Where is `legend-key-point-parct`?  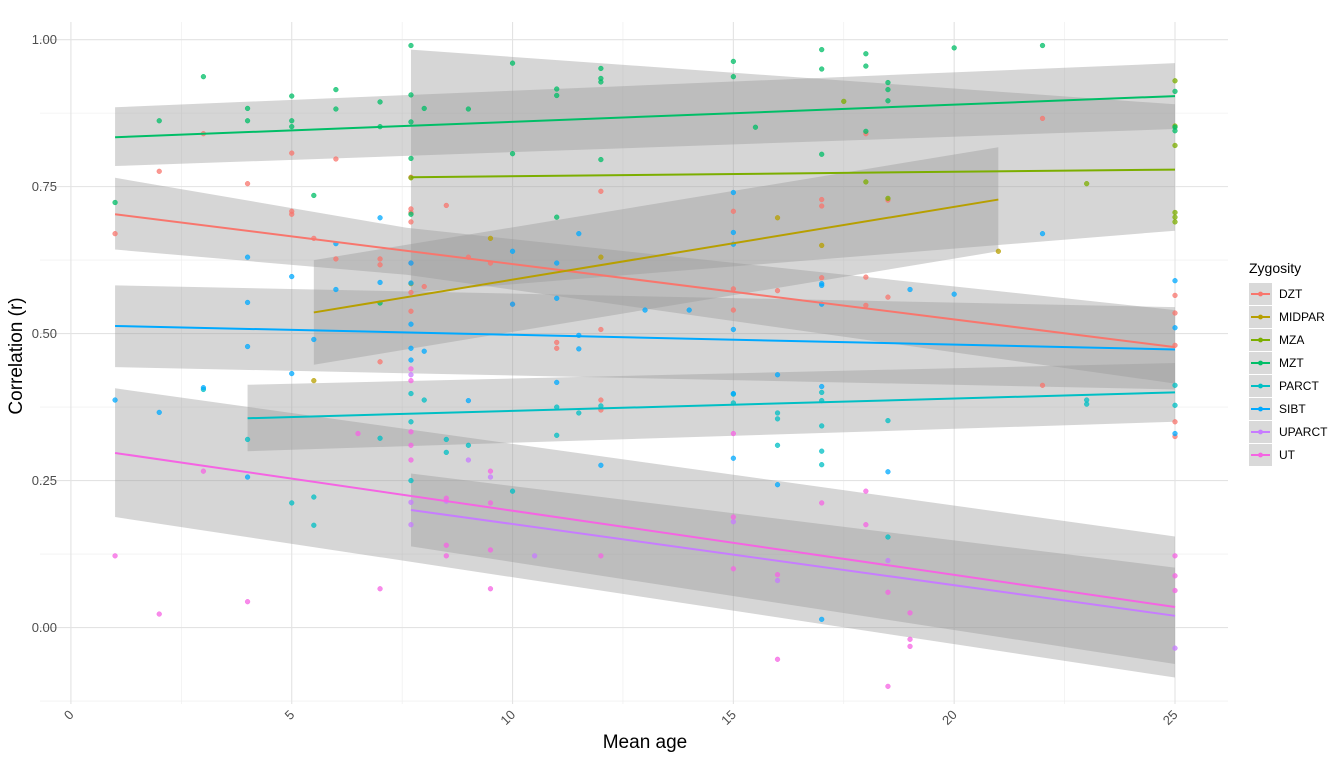 legend-key-point-parct is located at coordinates (1260, 386).